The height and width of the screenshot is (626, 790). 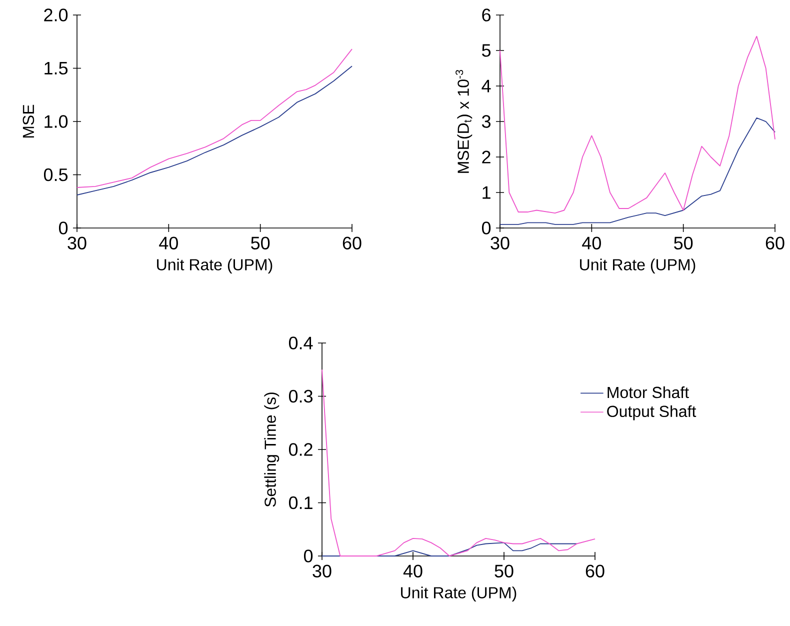 I want to click on legend-label: Output Shaft, so click(x=651, y=412).